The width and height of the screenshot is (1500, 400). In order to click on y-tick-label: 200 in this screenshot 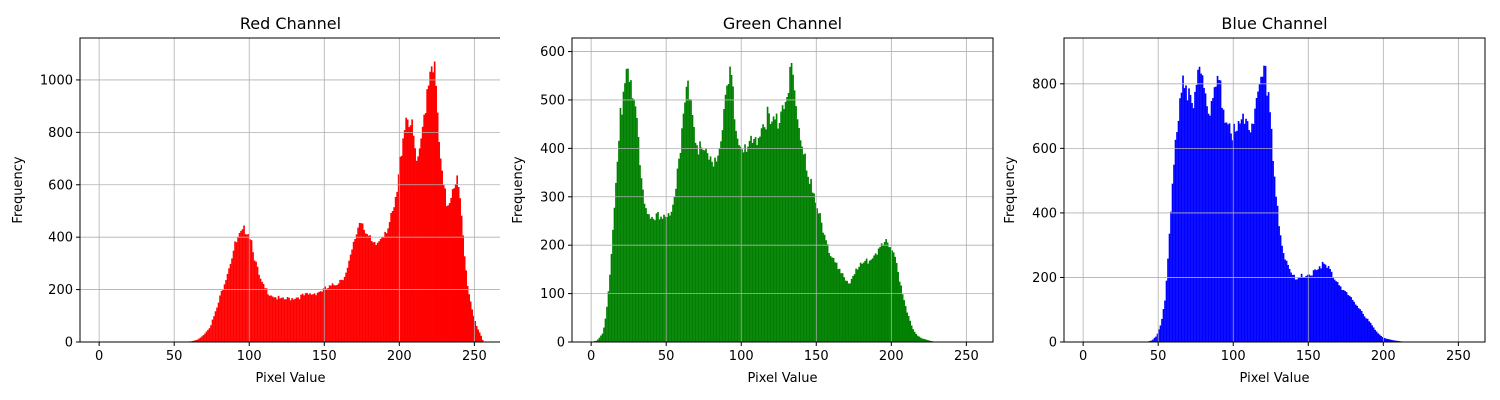, I will do `click(552, 246)`.